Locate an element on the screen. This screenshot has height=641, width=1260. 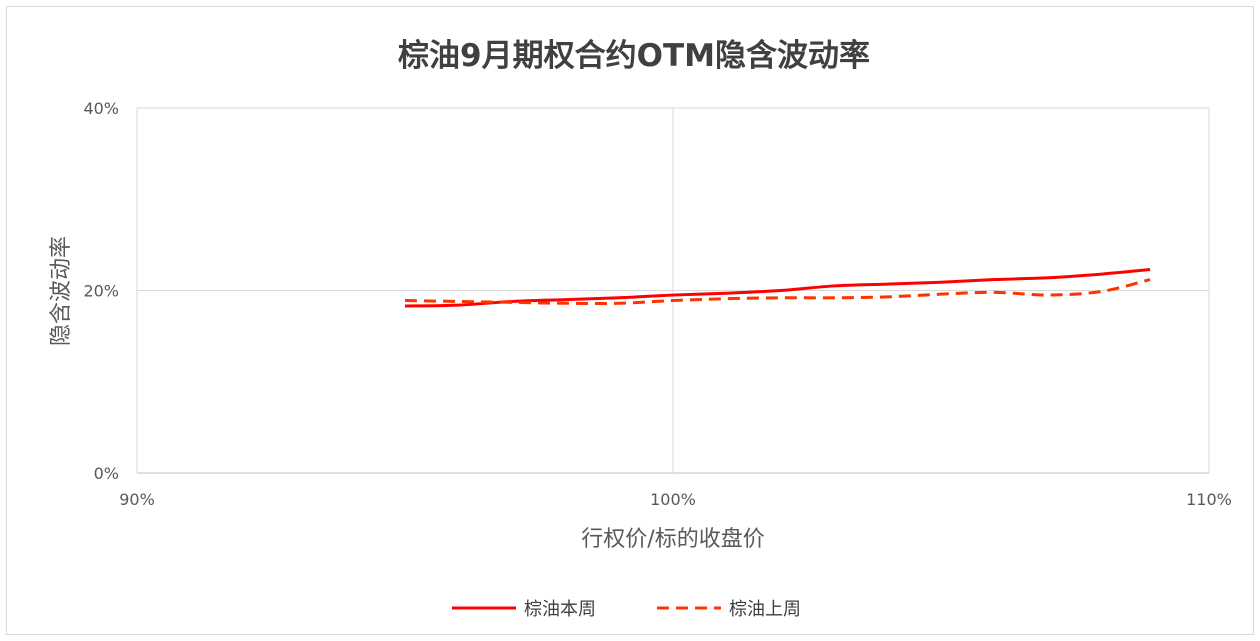
y-axis-title: 隐含波动率 is located at coordinates (61, 291).